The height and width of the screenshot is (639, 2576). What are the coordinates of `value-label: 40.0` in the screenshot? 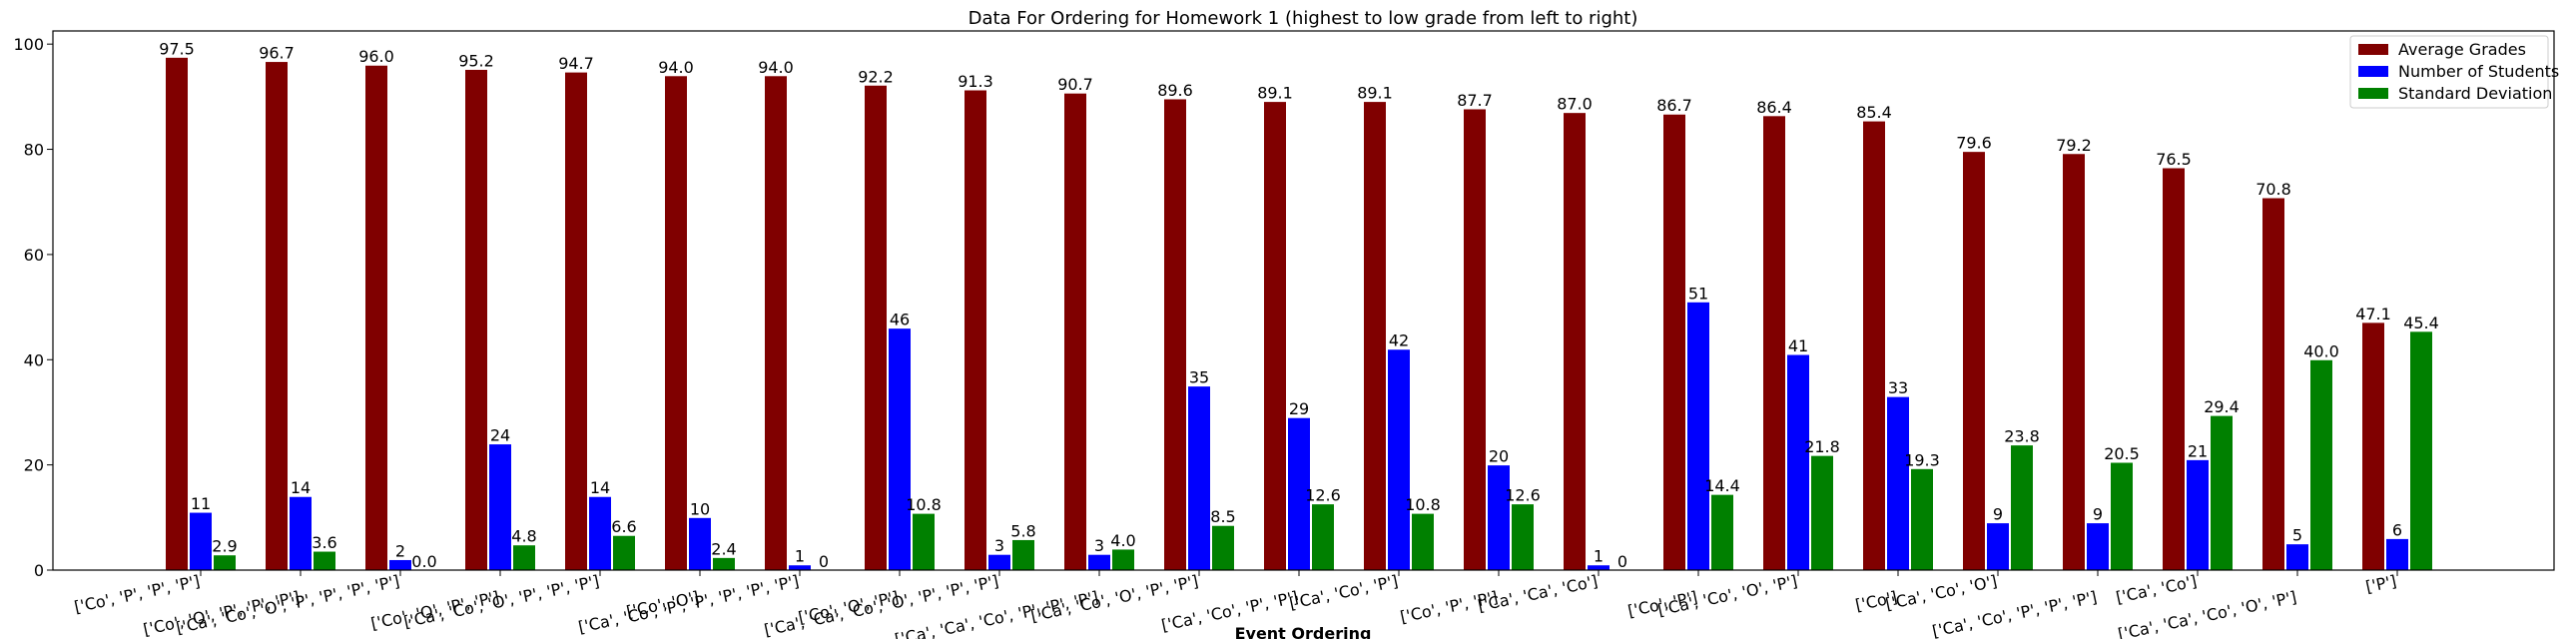 It's located at (2321, 350).